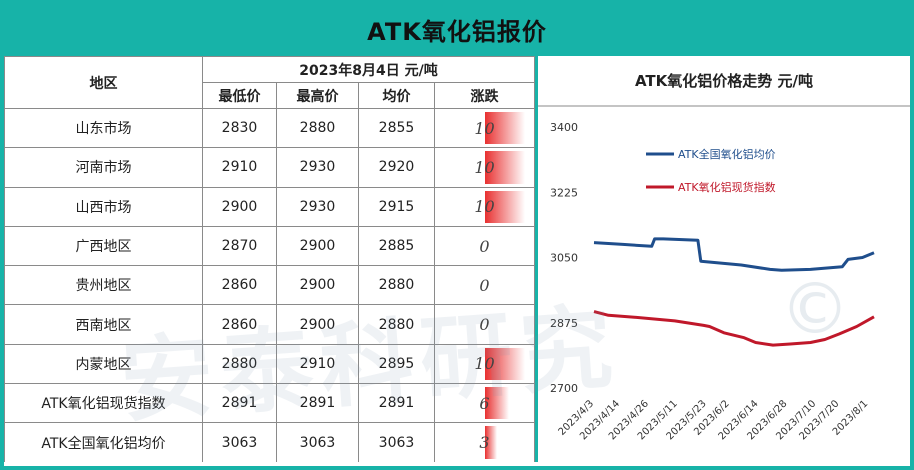  What do you see at coordinates (317, 95) in the screenshot?
I see `col-header-high: 最高价` at bounding box center [317, 95].